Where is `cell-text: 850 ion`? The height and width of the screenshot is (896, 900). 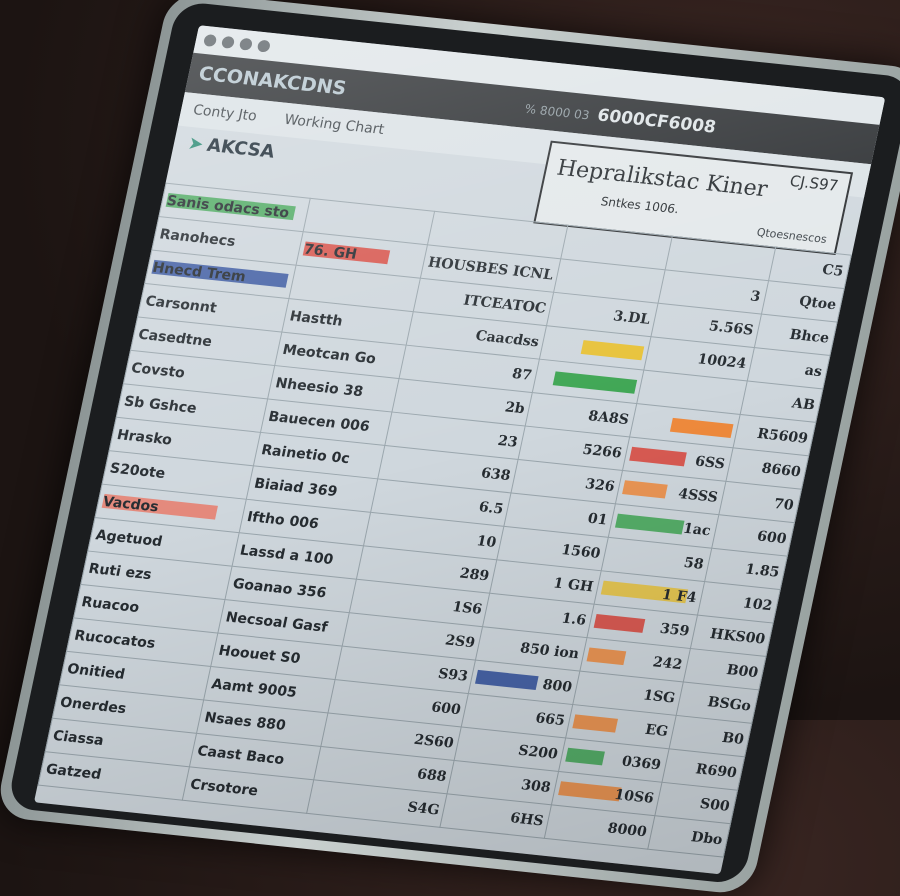 cell-text: 850 ion is located at coordinates (549, 650).